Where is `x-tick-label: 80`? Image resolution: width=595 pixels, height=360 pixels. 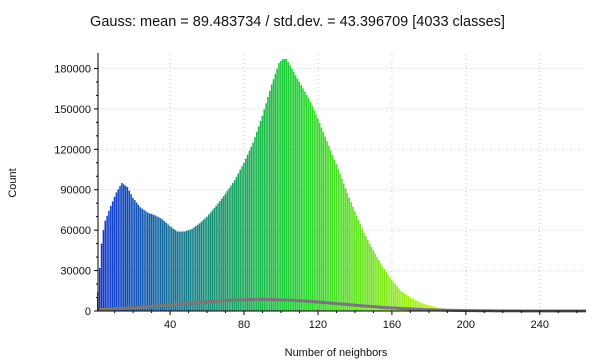
x-tick-label: 80 is located at coordinates (244, 325).